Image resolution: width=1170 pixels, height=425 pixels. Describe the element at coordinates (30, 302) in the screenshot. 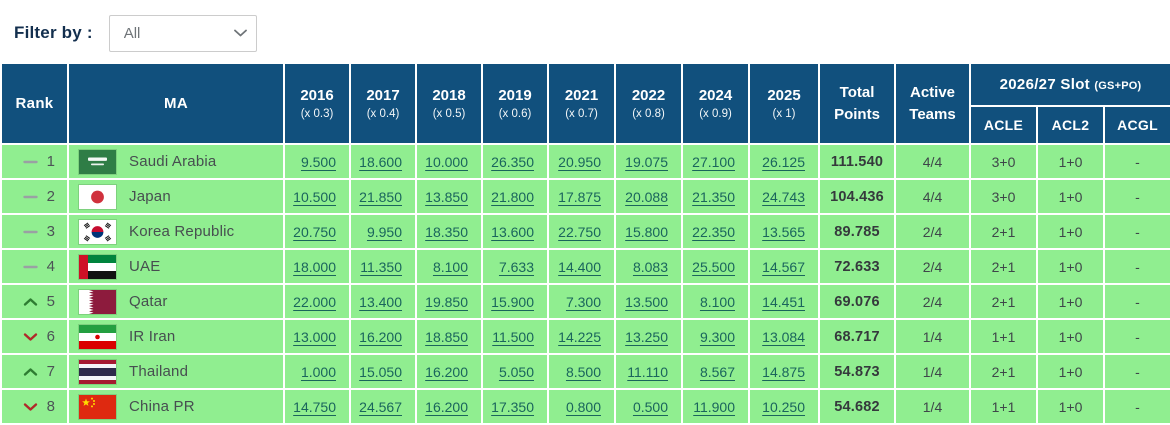

I see `rank-up-icon` at that location.